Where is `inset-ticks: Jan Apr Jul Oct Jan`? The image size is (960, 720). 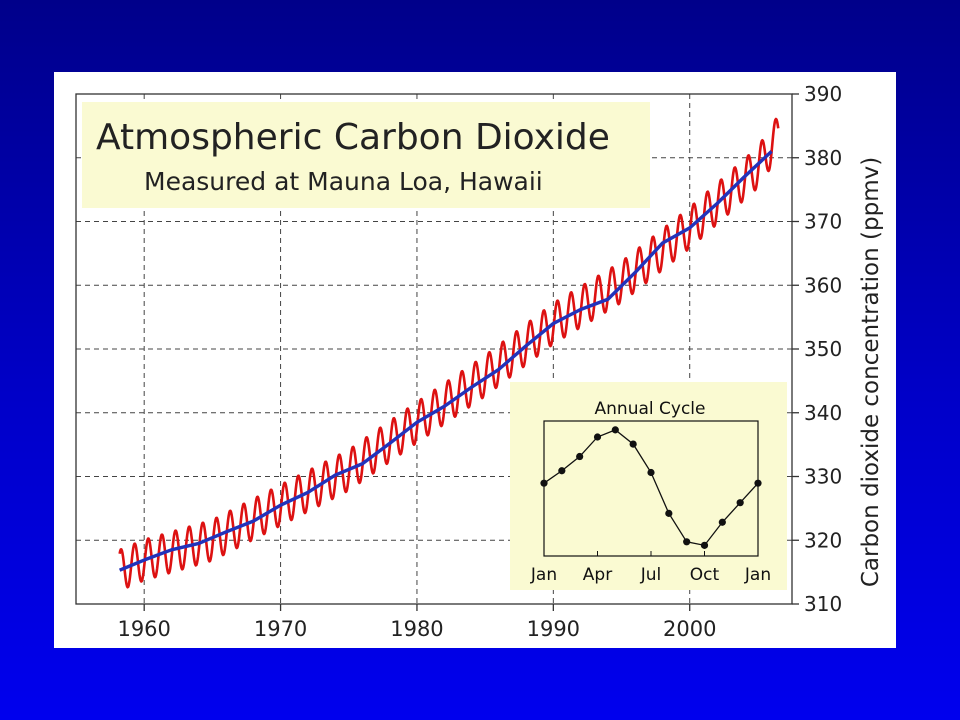
inset-ticks: Jan Apr Jul Oct Jan is located at coordinates (650, 568).